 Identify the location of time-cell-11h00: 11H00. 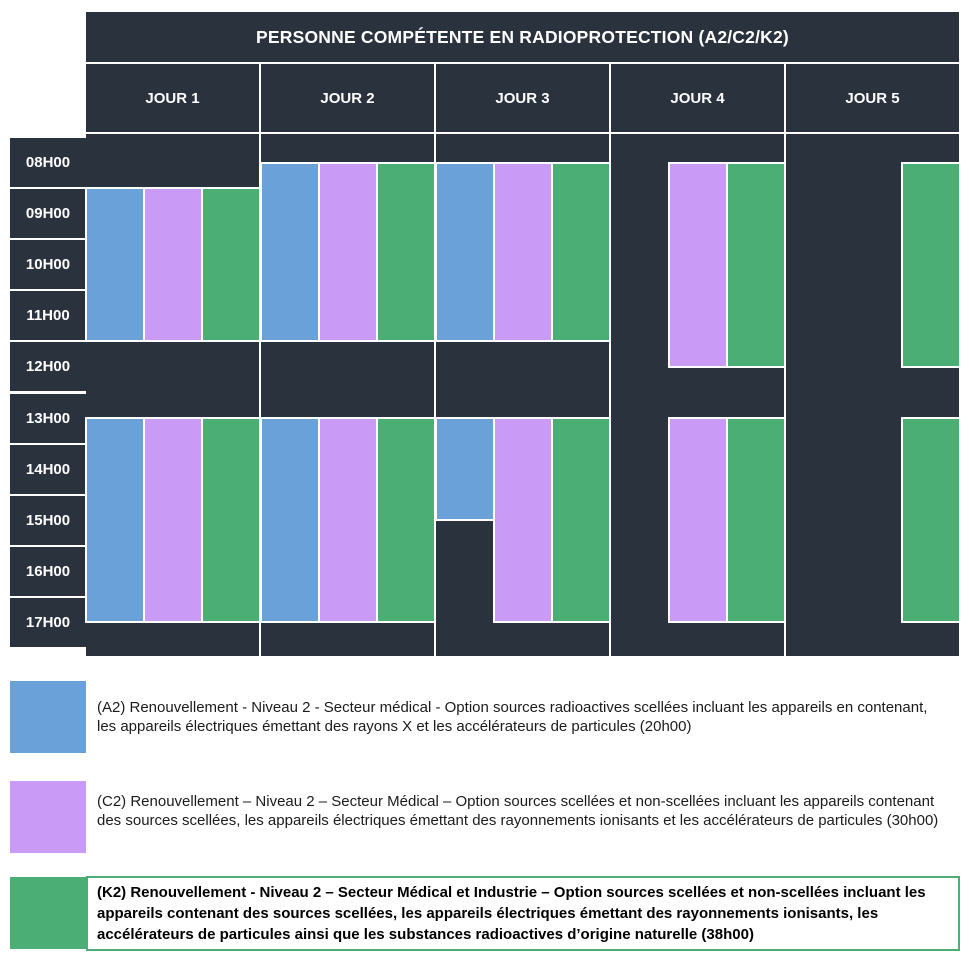
(48, 315).